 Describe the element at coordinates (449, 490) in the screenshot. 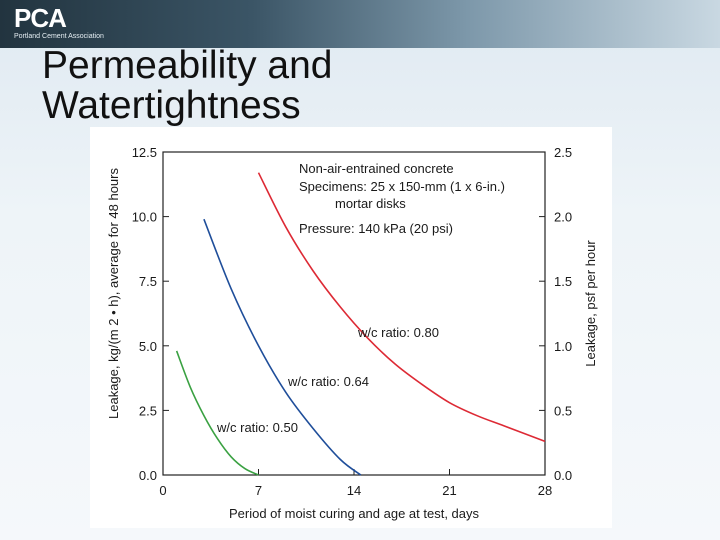

I see `x-tick-label-3: 21` at that location.